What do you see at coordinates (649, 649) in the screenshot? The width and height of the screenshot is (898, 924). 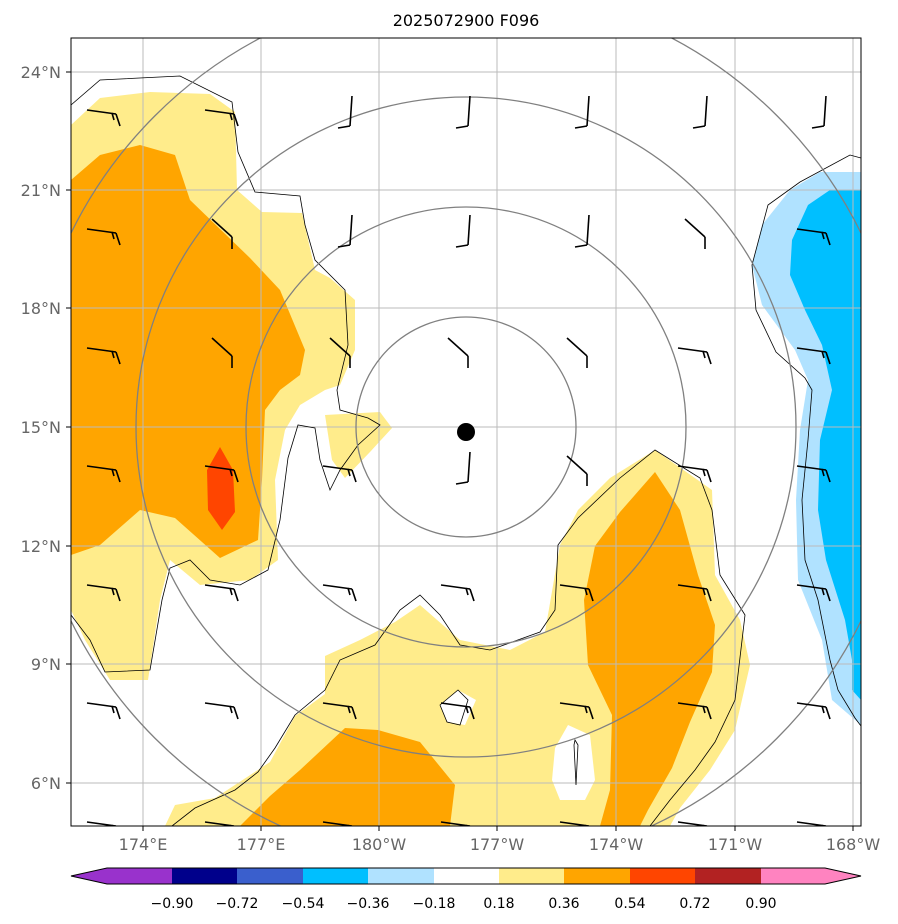 I see `shade-orange-south-east` at bounding box center [649, 649].